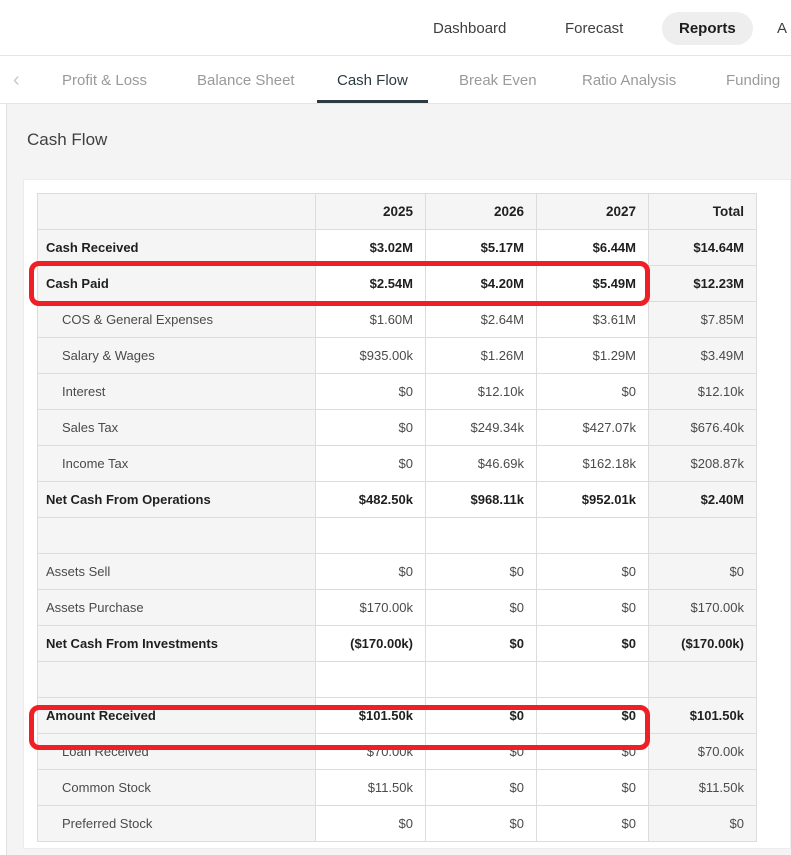 This screenshot has width=791, height=855. I want to click on cell-value: $2.64M, so click(481, 319).